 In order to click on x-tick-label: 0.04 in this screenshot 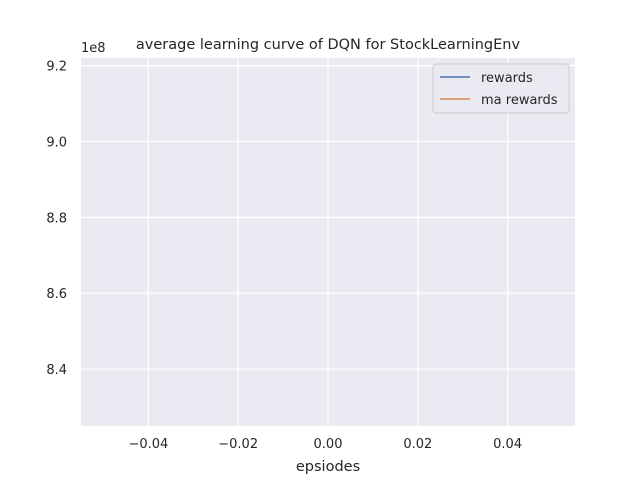, I will do `click(507, 444)`.